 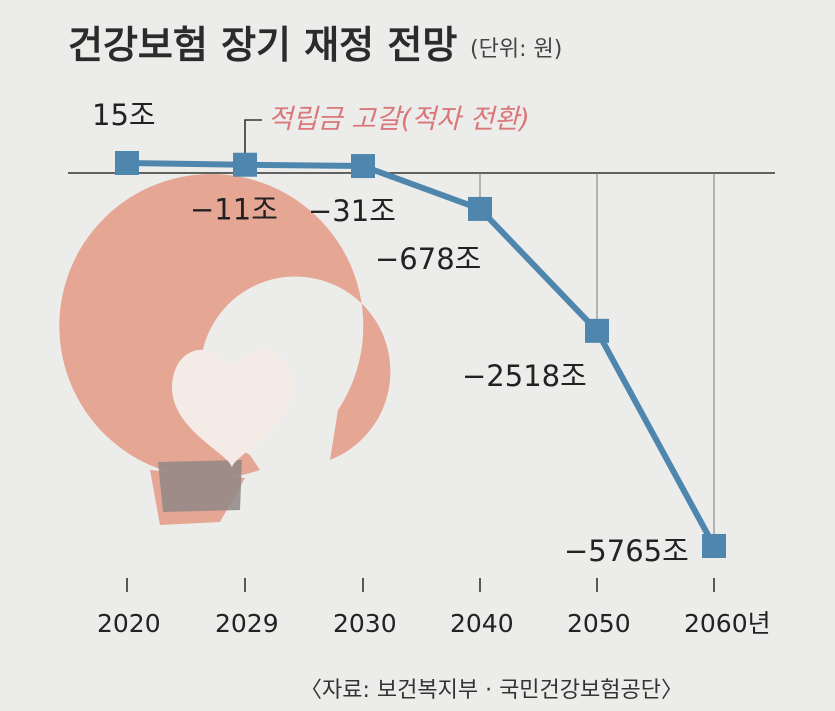 I want to click on annotation-bracket, so click(x=253, y=142).